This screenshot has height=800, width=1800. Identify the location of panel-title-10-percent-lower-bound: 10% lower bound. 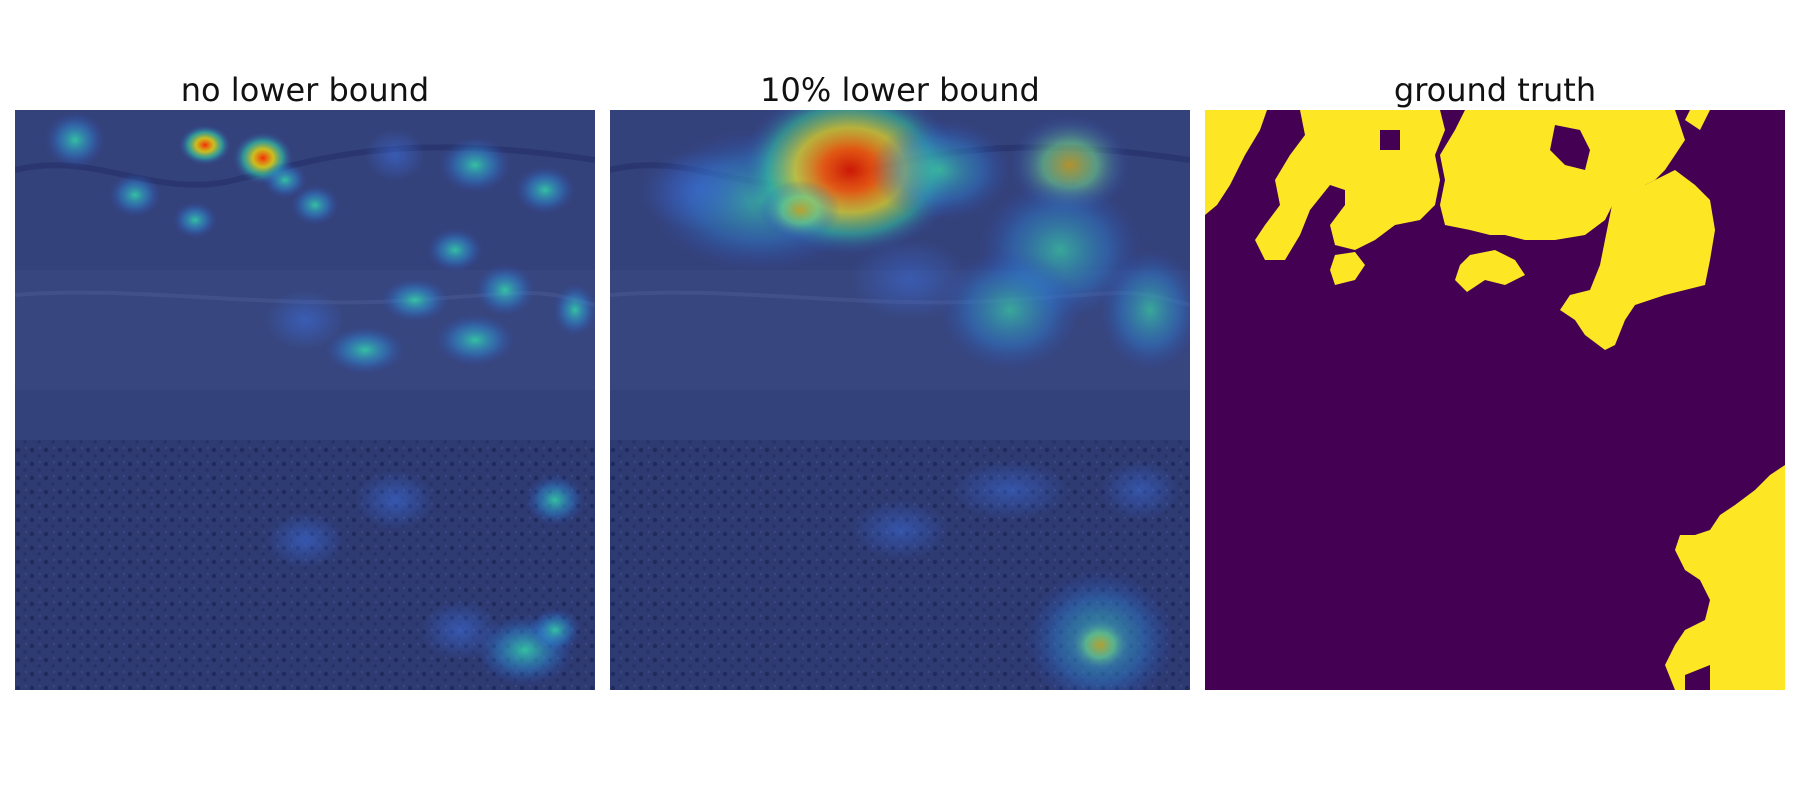
(900, 90).